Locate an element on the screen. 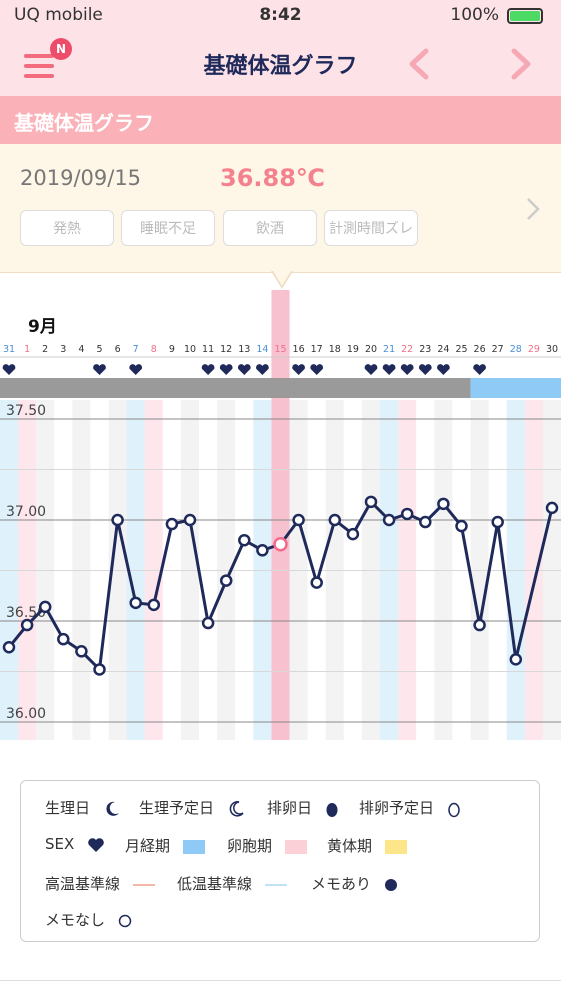 The height and width of the screenshot is (999, 561). selected-day-highlight is located at coordinates (280, 515).